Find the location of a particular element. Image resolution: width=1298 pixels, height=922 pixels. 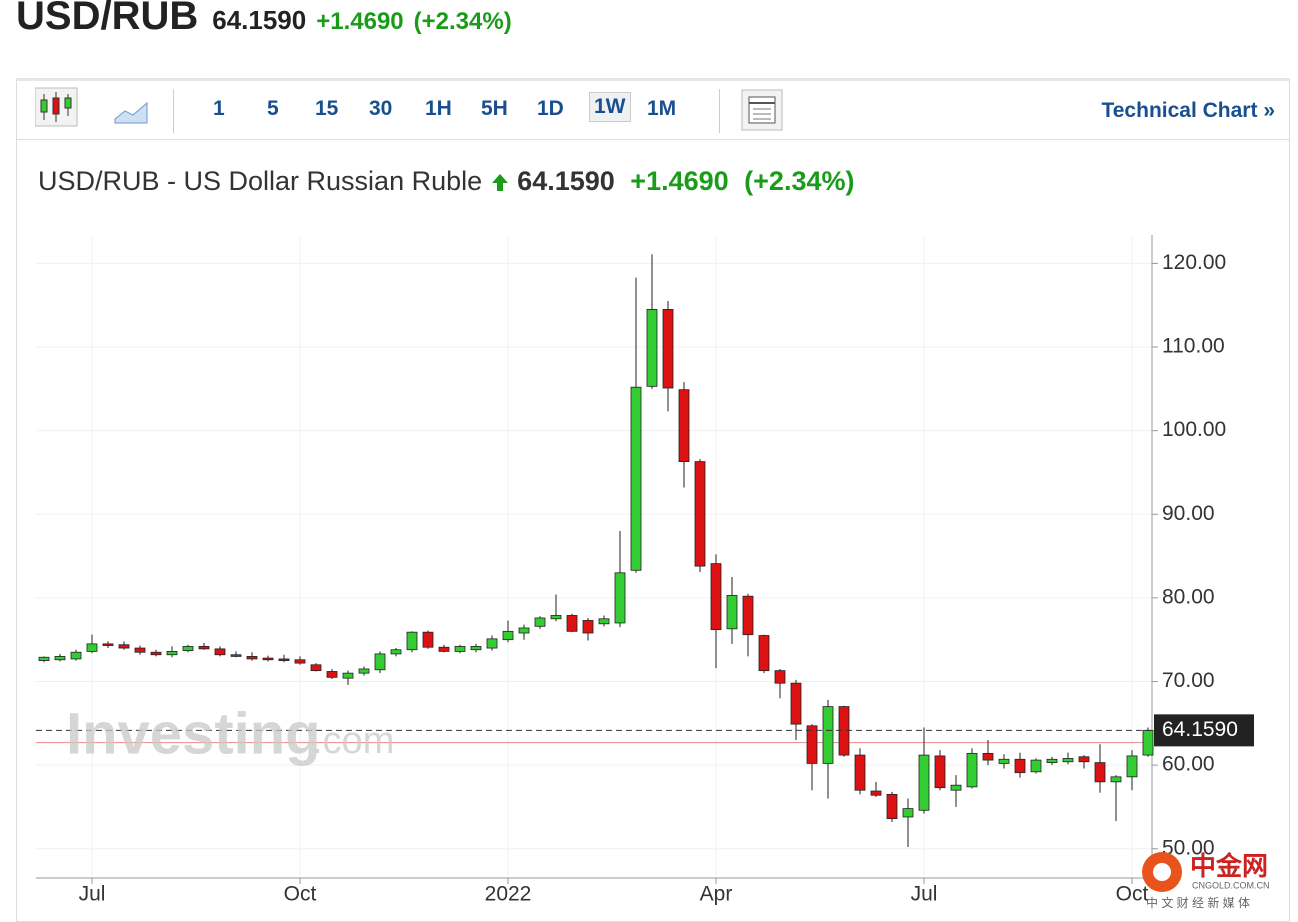

logo-domain: CNGOLD.COM.CN is located at coordinates (1231, 885).